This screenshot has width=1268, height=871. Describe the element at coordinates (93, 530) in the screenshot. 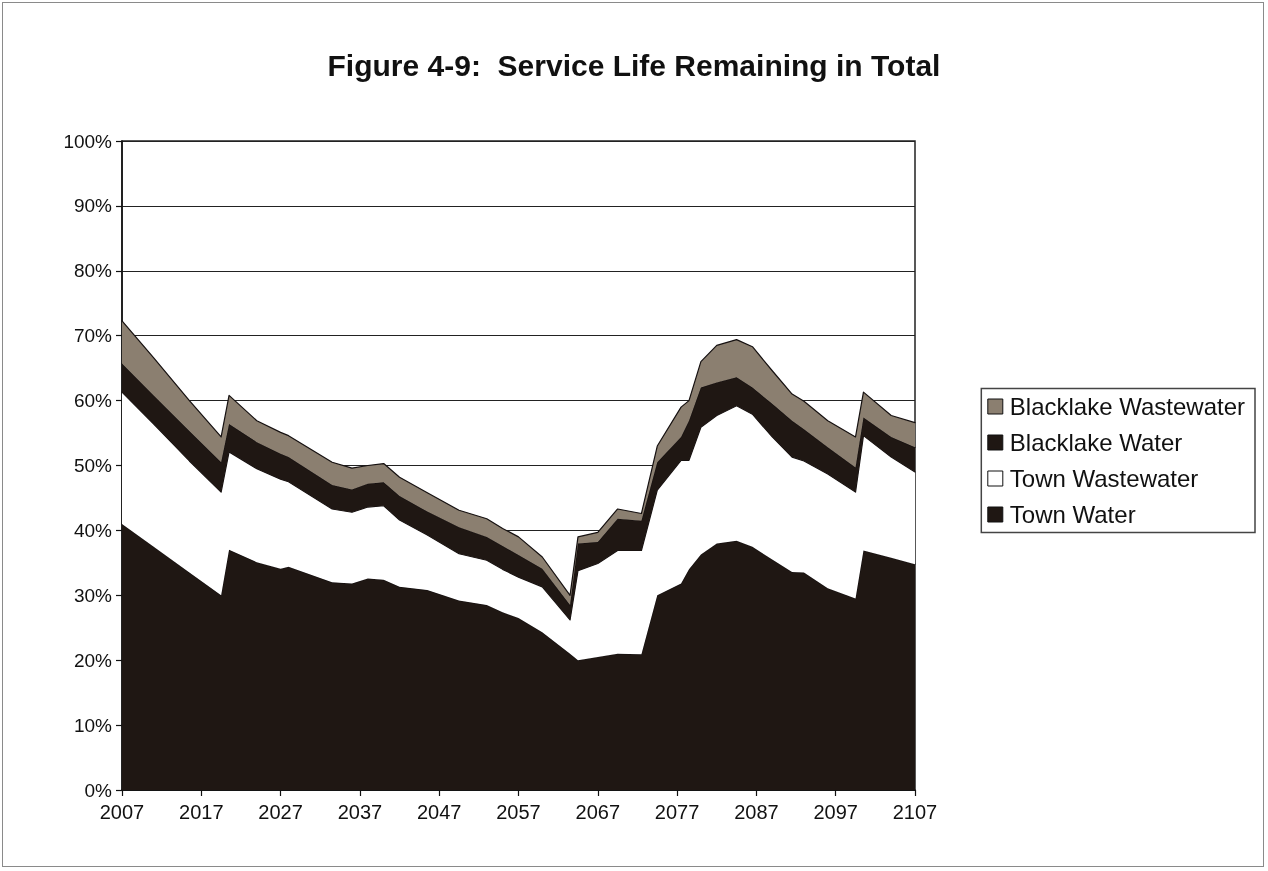

I see `y-tick-label: 40%` at that location.